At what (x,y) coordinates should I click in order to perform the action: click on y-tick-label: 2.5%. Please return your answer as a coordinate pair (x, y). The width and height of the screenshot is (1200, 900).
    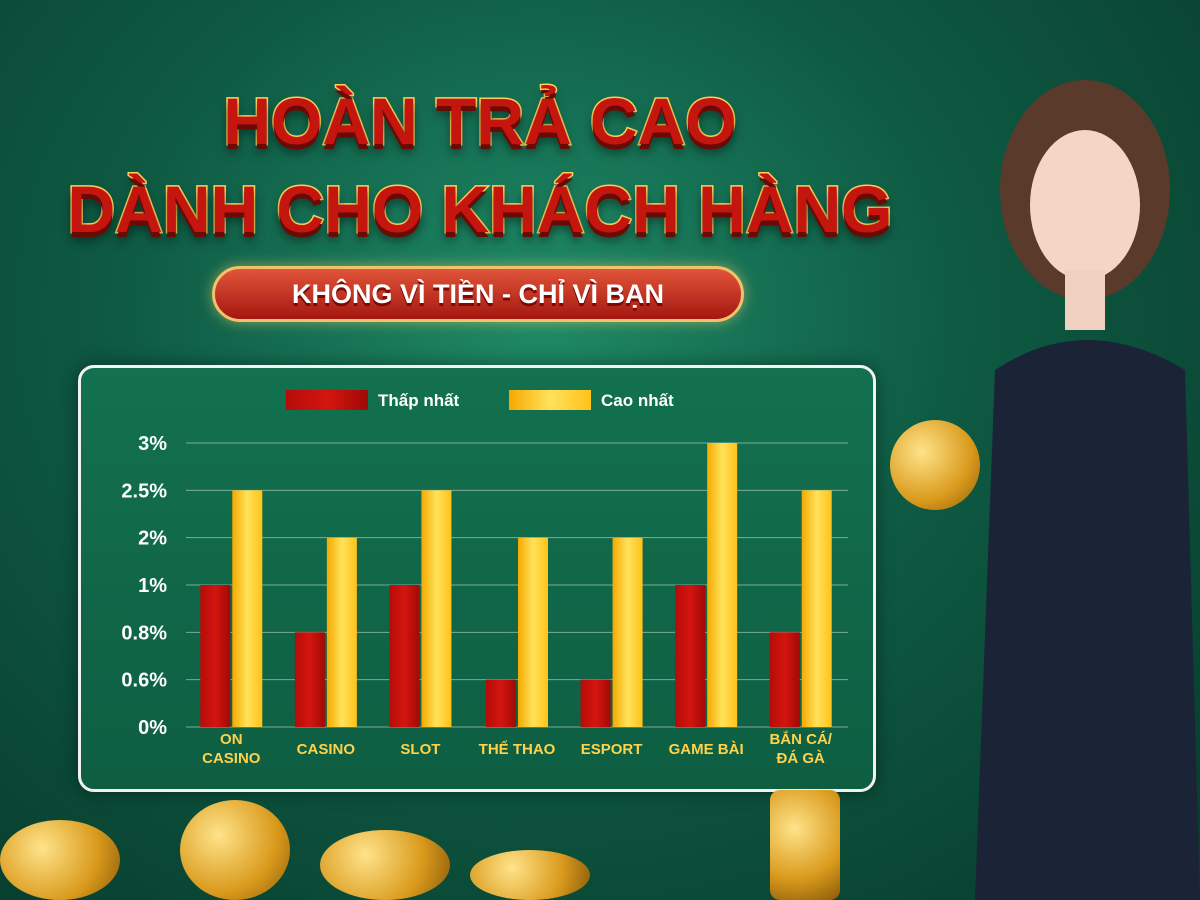
    Looking at the image, I should click on (144, 491).